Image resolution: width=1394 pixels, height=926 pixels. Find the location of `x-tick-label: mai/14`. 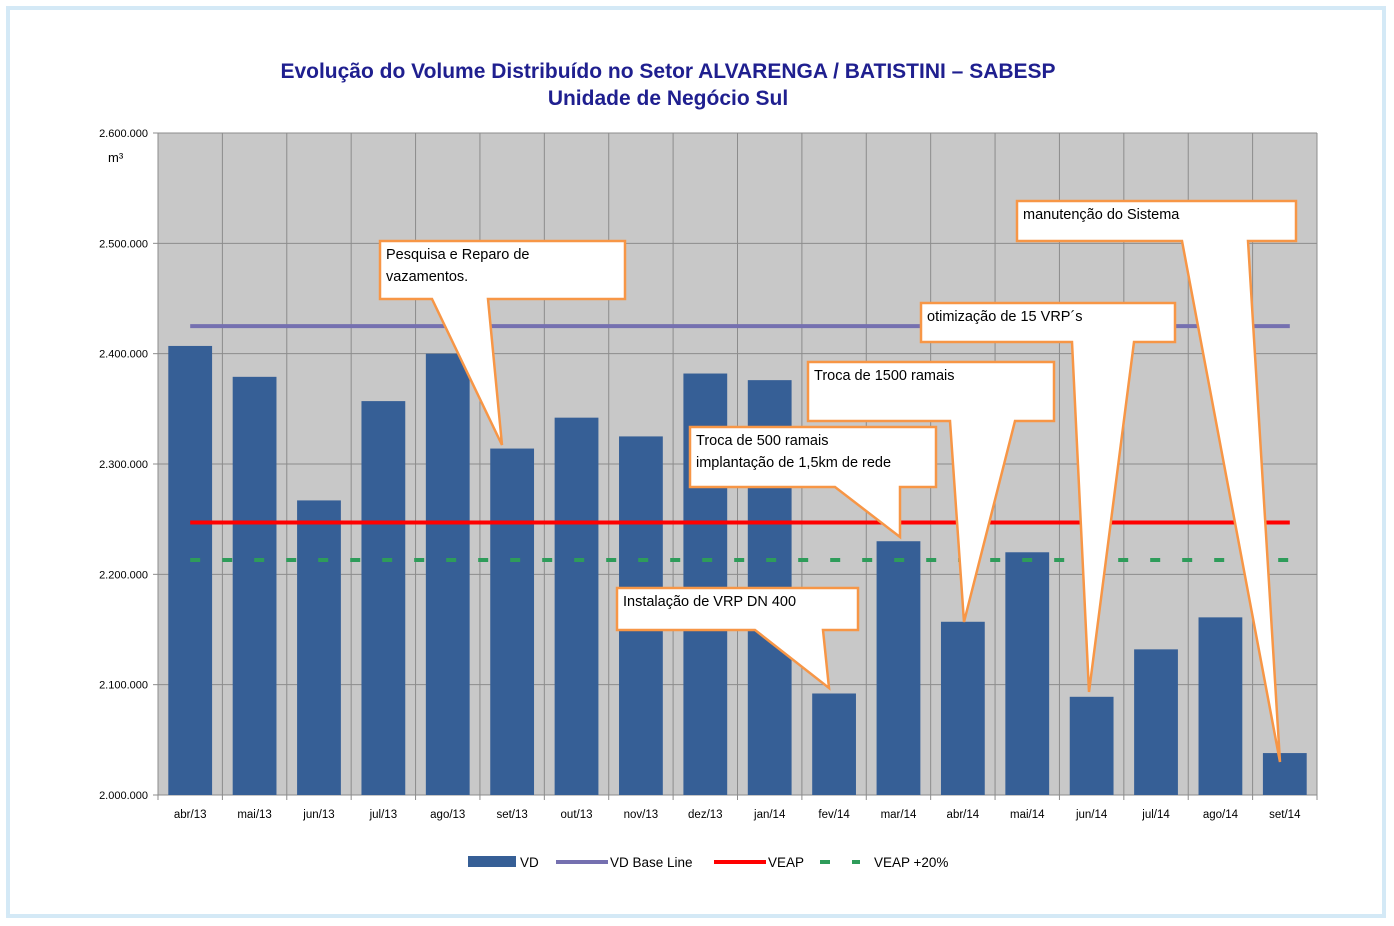

x-tick-label: mai/14 is located at coordinates (1027, 815).